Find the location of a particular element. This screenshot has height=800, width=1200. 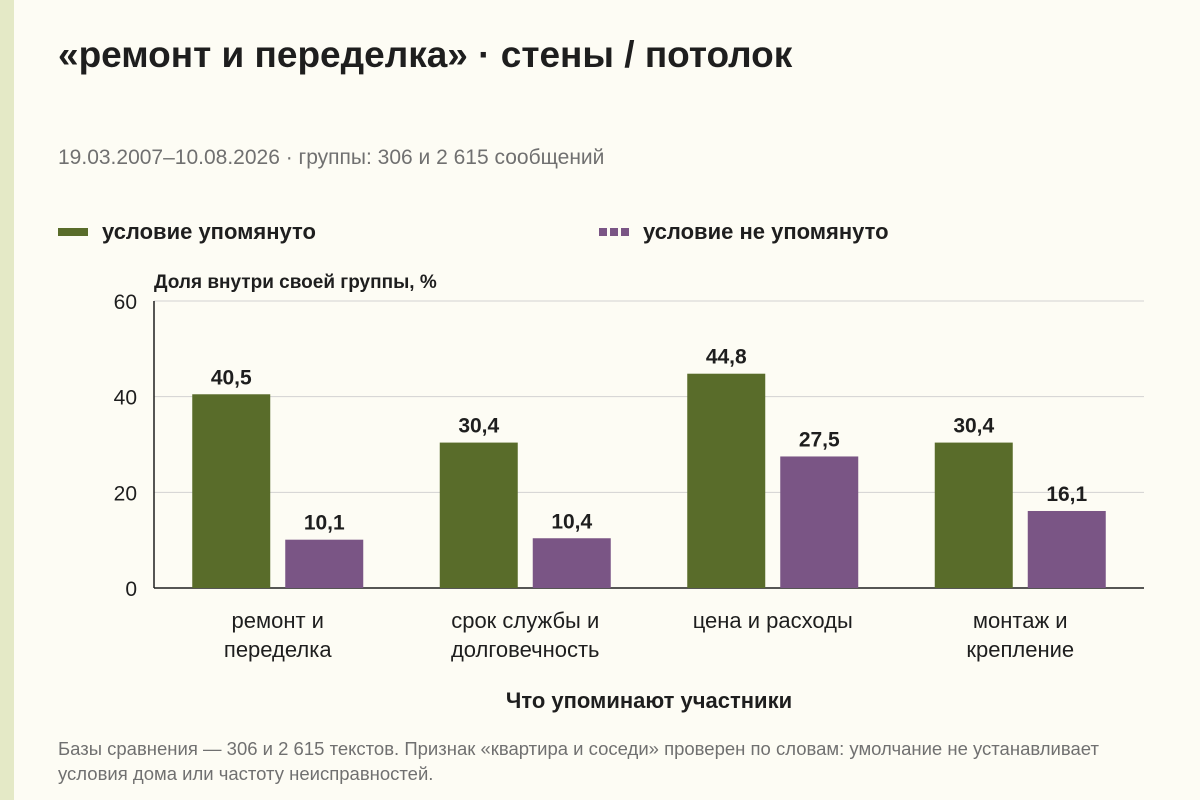

y-tick-label: 0 is located at coordinates (131, 589).